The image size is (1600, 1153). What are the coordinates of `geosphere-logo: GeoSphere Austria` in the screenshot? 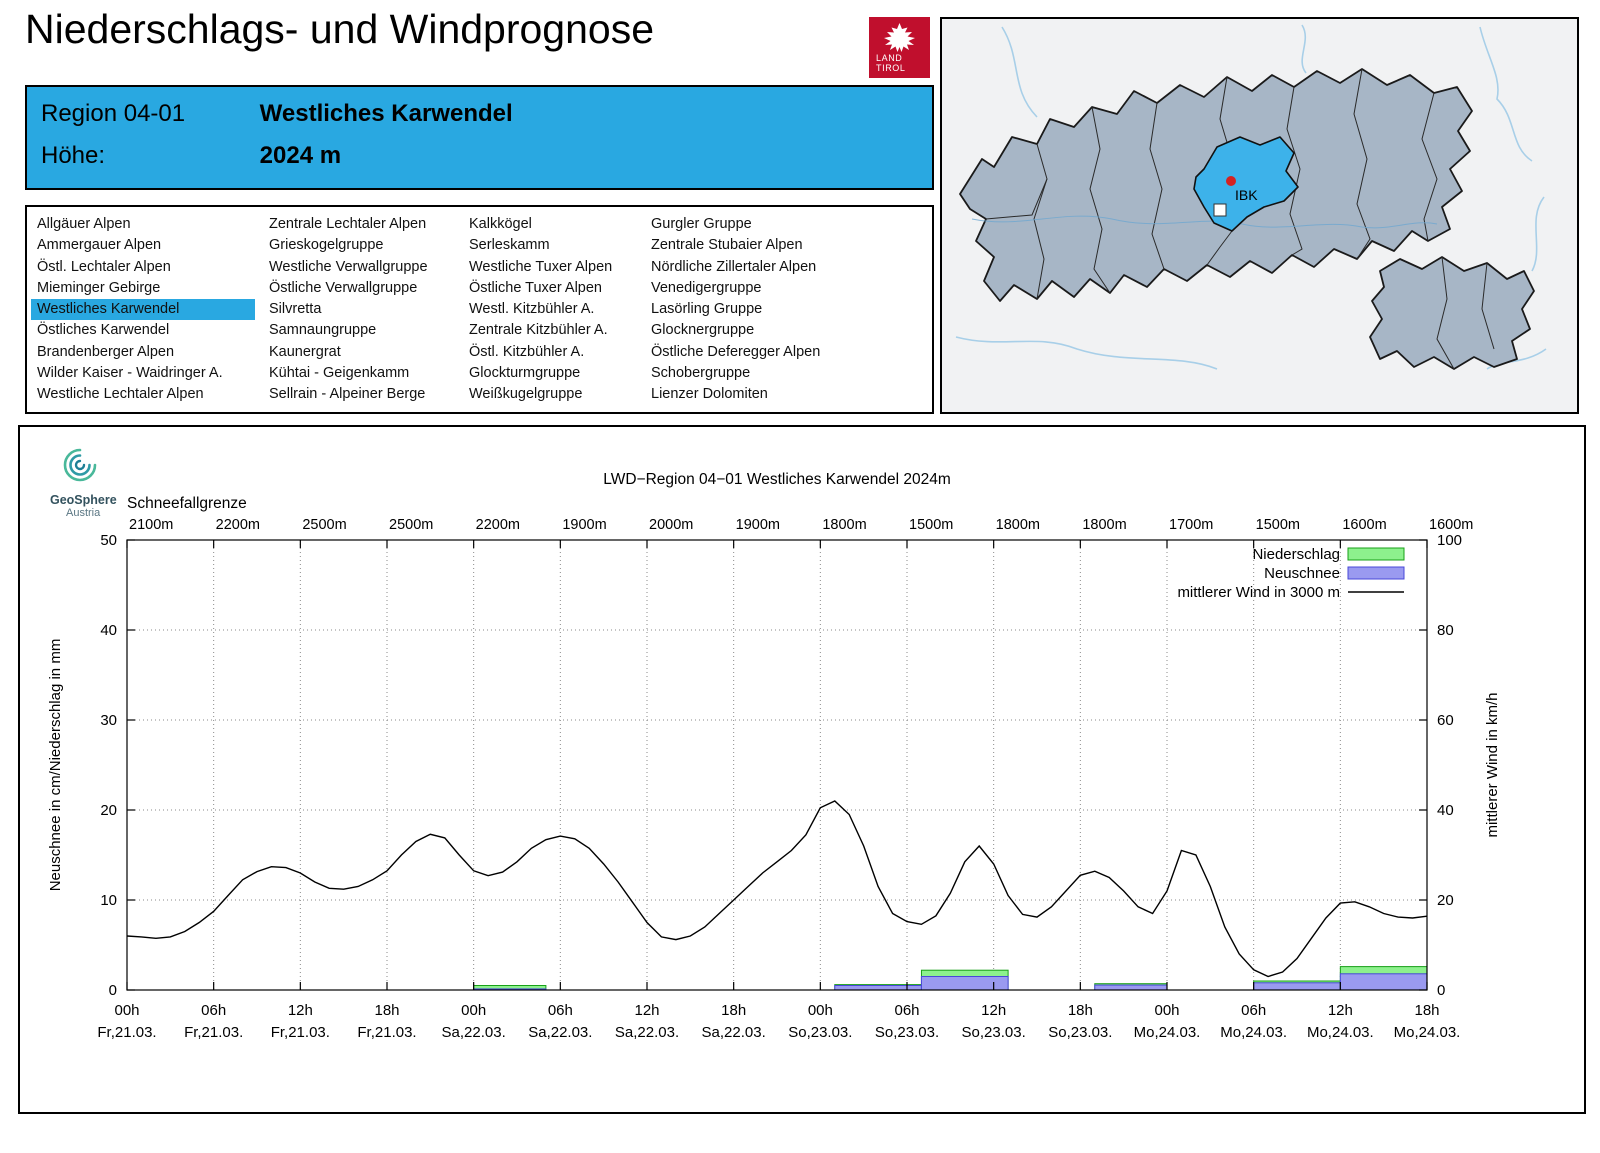 It's located at (110, 482).